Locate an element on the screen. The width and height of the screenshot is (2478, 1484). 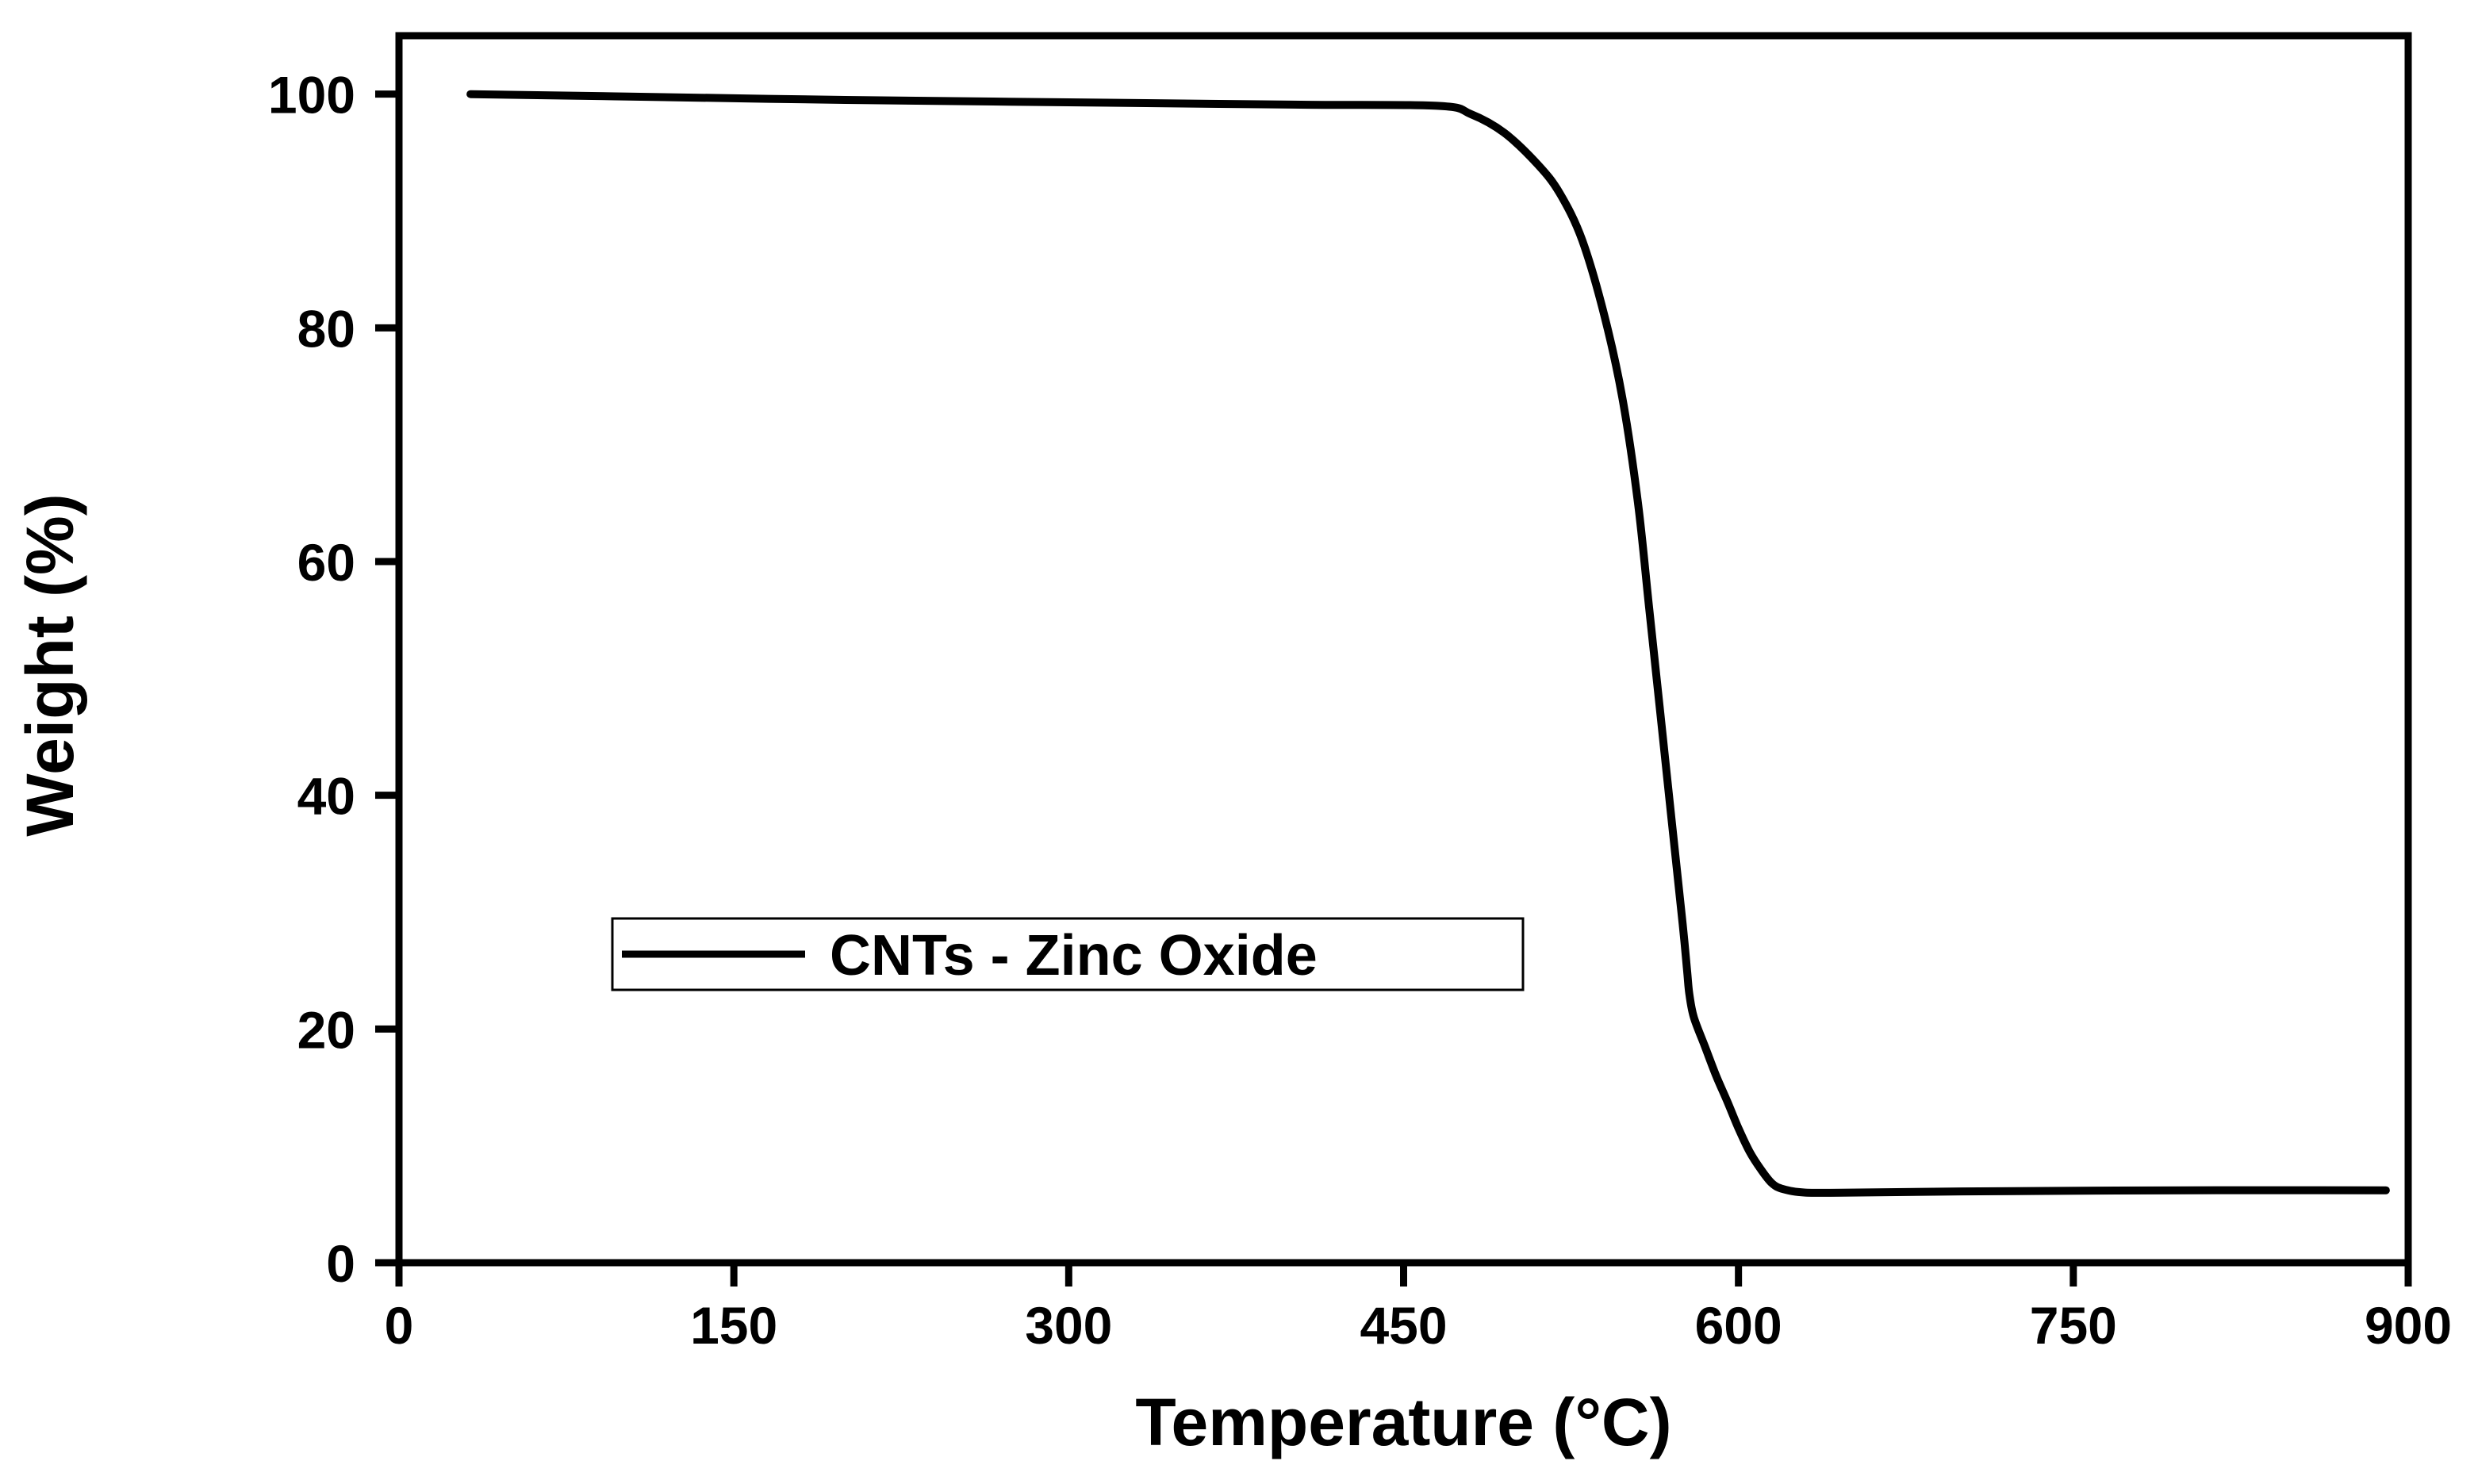
y-tick-label: 100 is located at coordinates (311, 95).